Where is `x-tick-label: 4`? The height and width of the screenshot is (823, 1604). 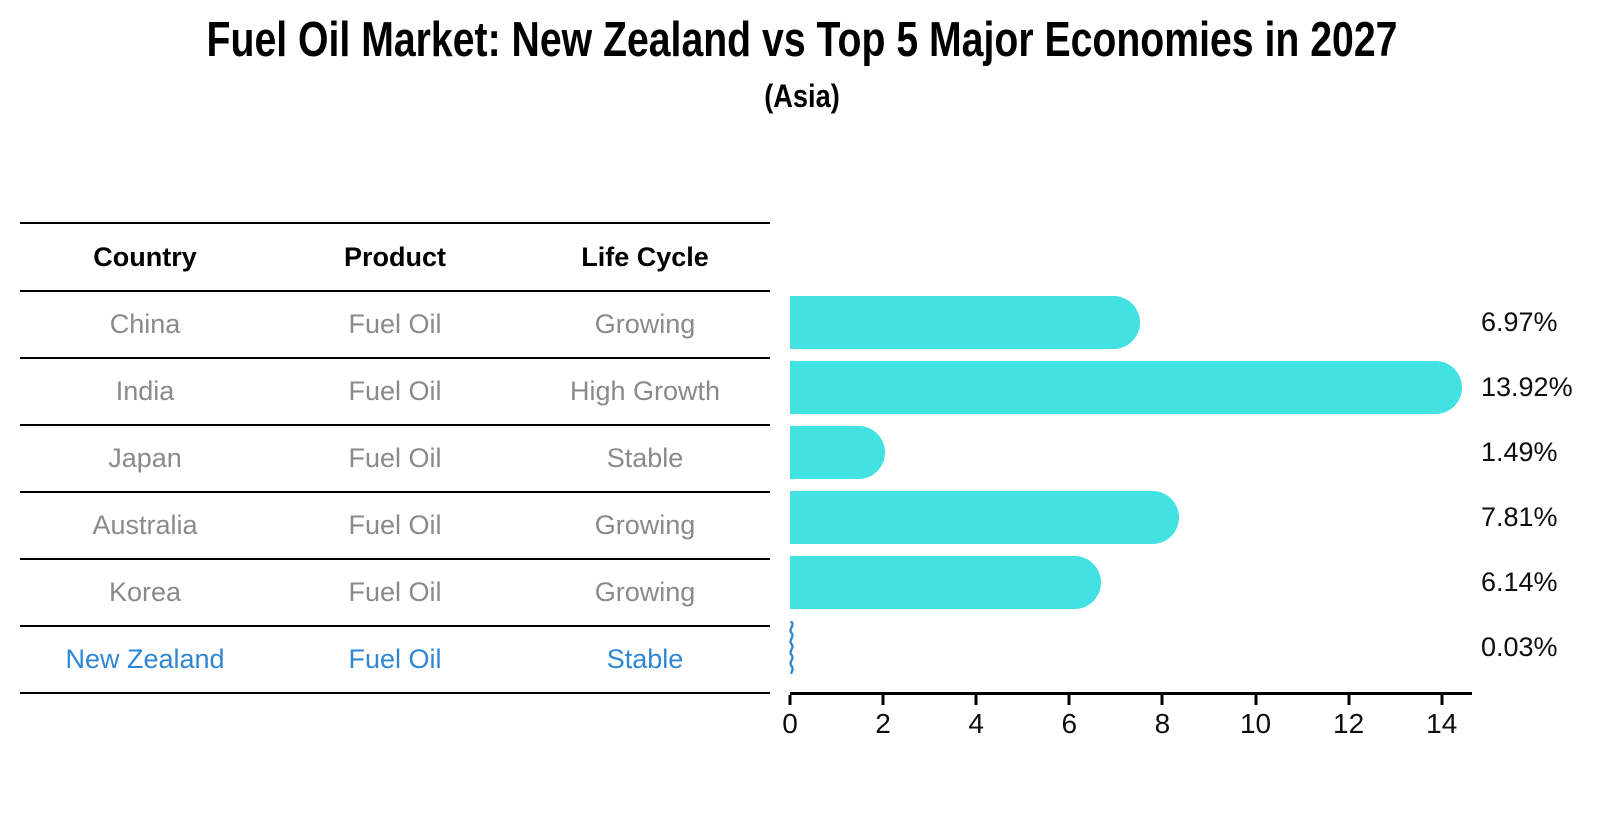
x-tick-label: 4 is located at coordinates (976, 723).